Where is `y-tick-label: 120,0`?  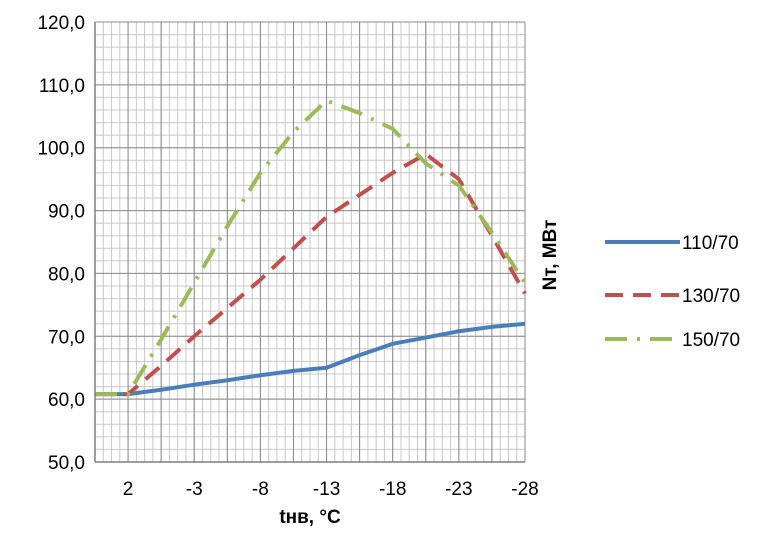
y-tick-label: 120,0 is located at coordinates (61, 23).